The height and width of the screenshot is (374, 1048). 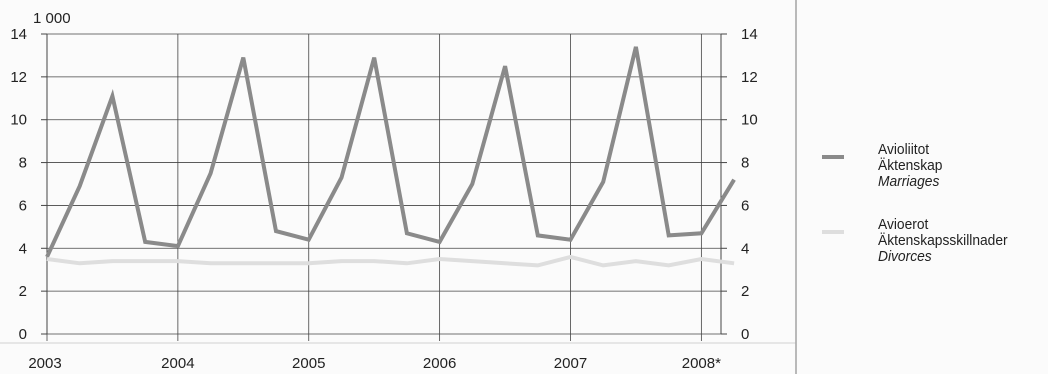 I want to click on x-tick-label: 2003, so click(x=44, y=363).